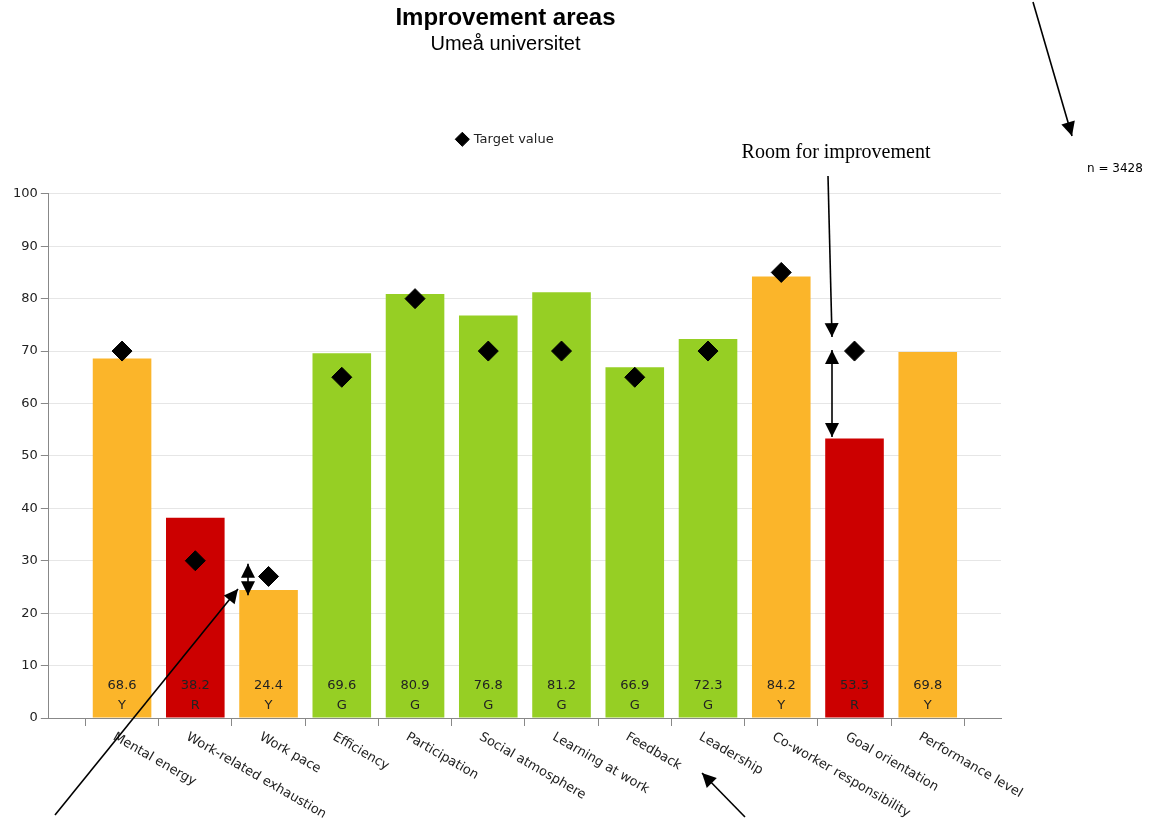 Image resolution: width=1149 pixels, height=820 pixels. What do you see at coordinates (195, 694) in the screenshot?
I see `data-label: 38.2 R` at bounding box center [195, 694].